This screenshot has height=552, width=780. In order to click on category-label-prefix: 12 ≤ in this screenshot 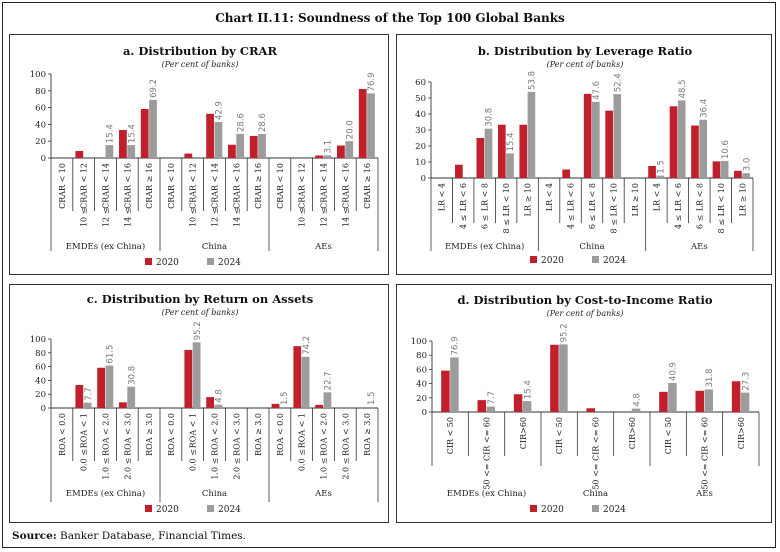, I will do `click(106, 217)`.